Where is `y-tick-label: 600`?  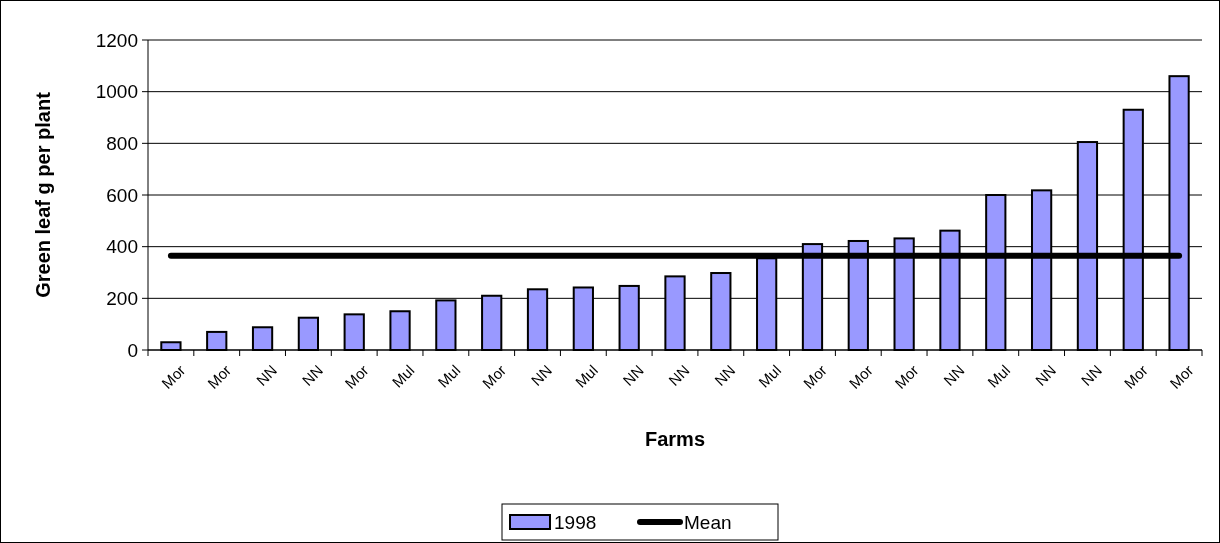 y-tick-label: 600 is located at coordinates (122, 195).